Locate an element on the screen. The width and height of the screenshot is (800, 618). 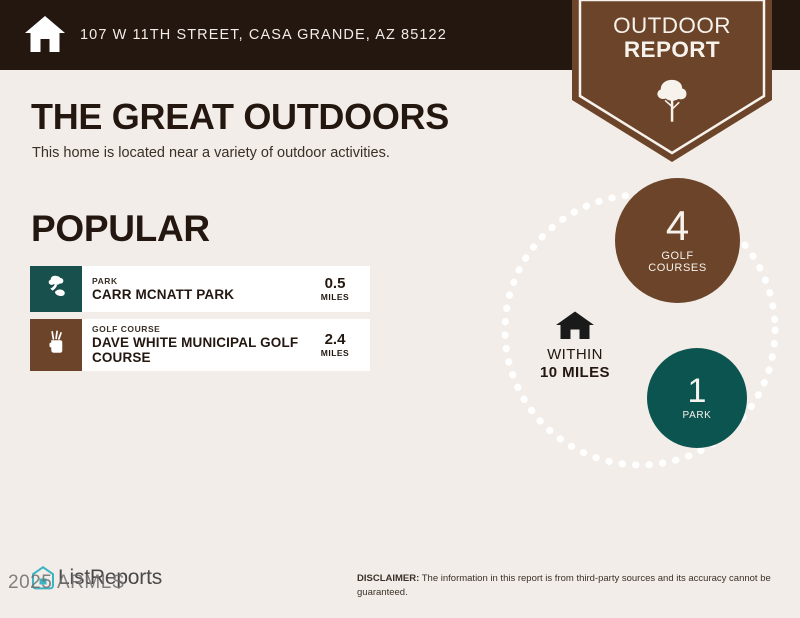
list-item-distance-value: 2.4 is located at coordinates (335, 339).